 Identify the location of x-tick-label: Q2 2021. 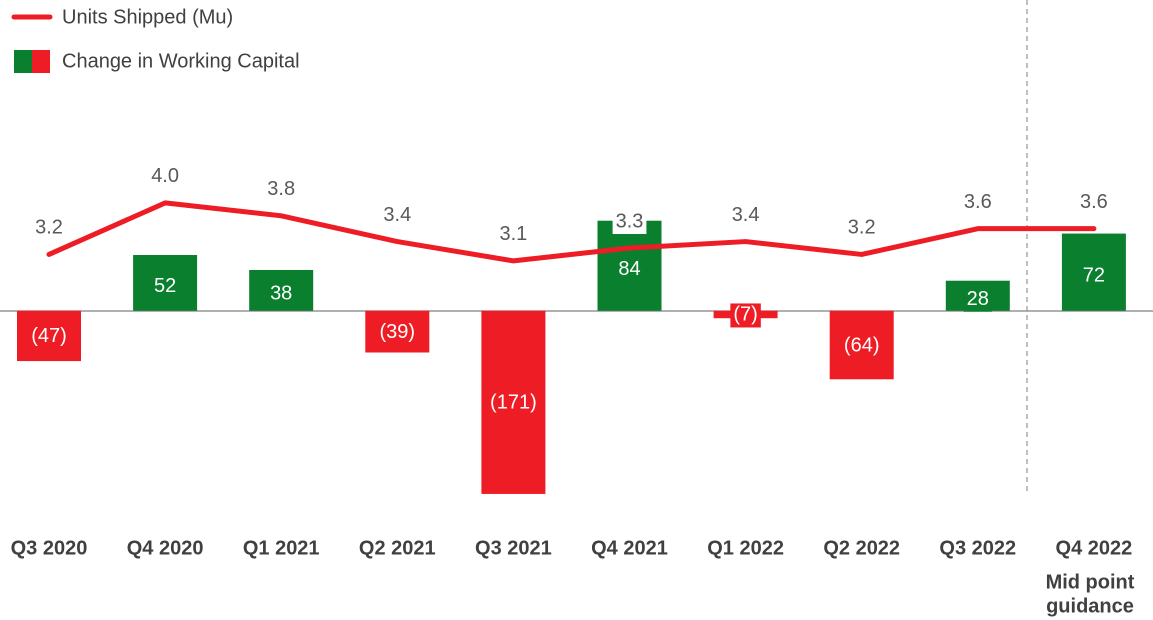
(397, 548).